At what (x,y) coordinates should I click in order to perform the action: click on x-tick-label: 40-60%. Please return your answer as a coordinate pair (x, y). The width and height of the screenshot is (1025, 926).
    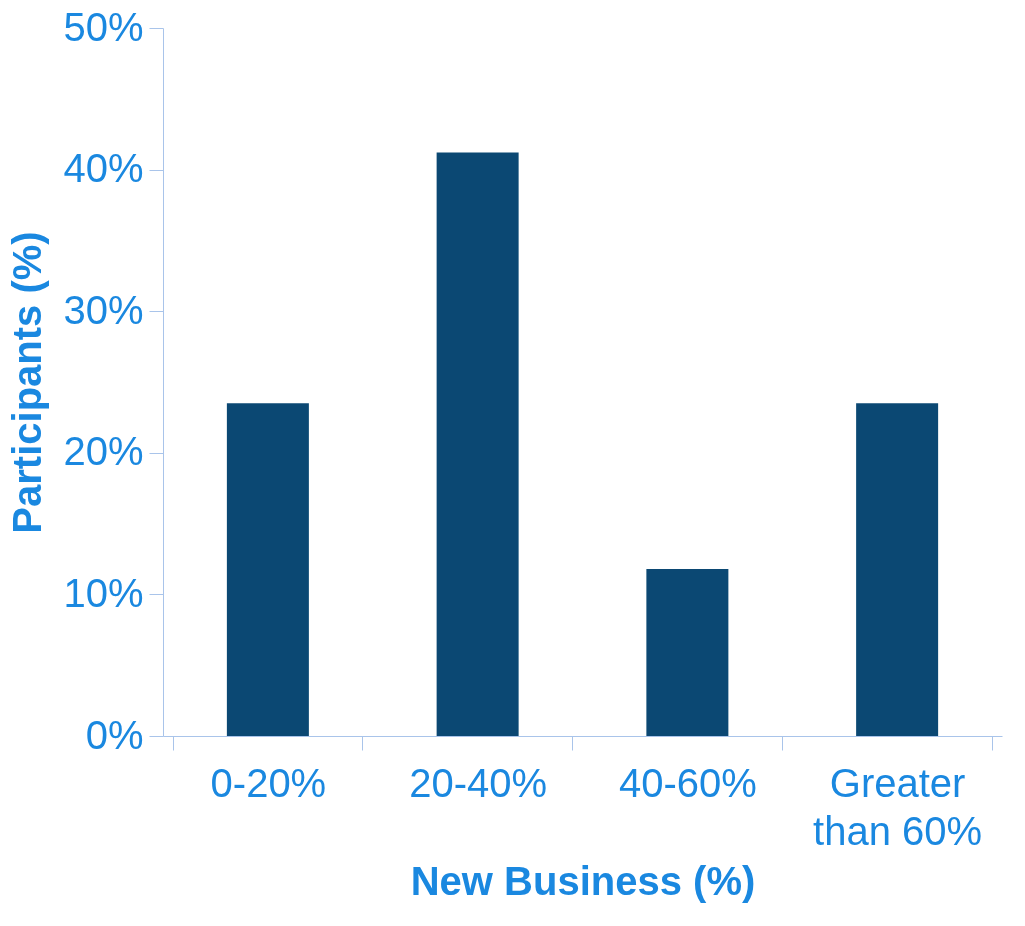
    Looking at the image, I should click on (687, 782).